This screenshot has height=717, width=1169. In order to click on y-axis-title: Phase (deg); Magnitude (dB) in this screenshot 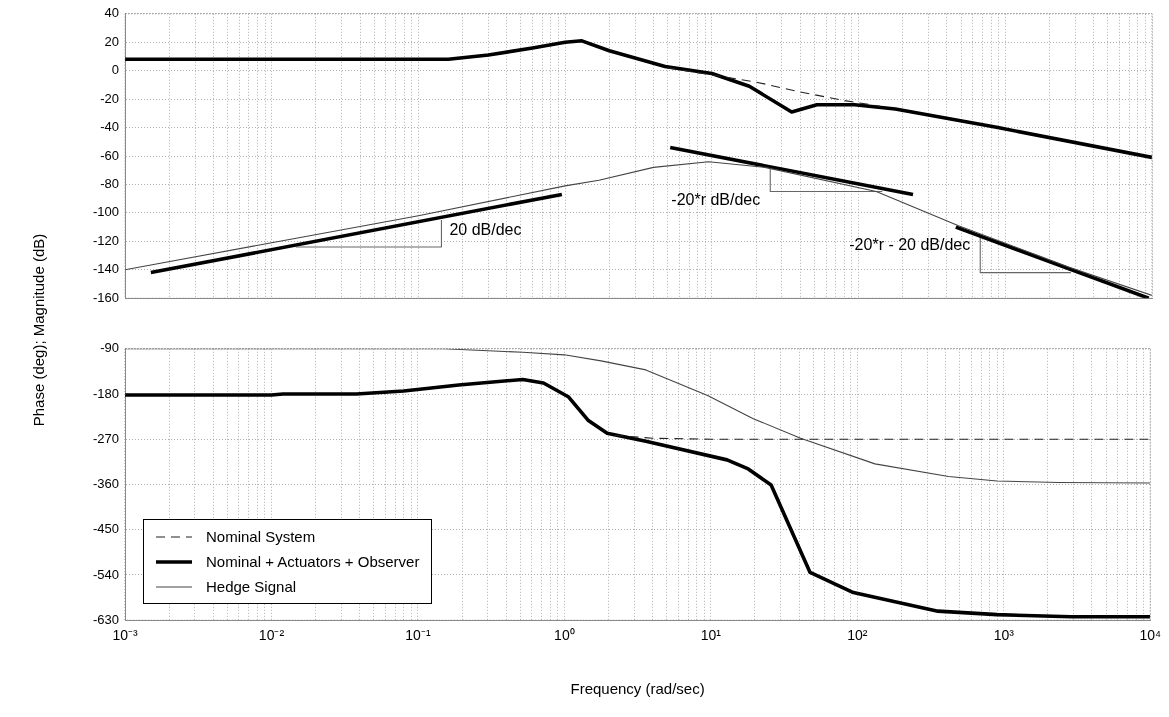, I will do `click(38, 330)`.